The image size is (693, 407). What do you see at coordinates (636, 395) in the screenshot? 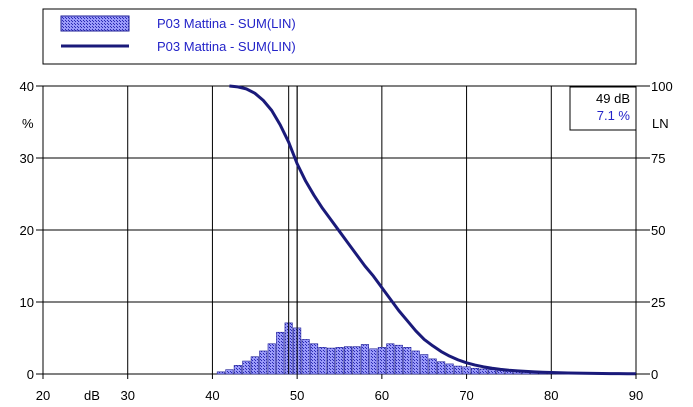
I see `x-tick-label: 90` at bounding box center [636, 395].